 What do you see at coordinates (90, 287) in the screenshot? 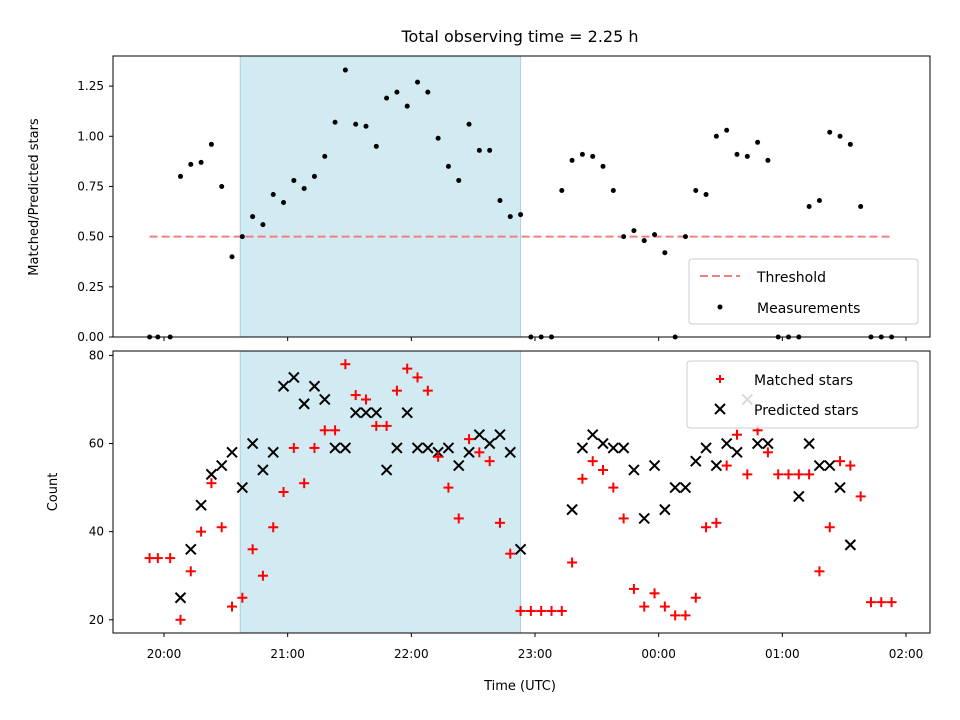
I see `top-y-tick-label: 0.25` at bounding box center [90, 287].